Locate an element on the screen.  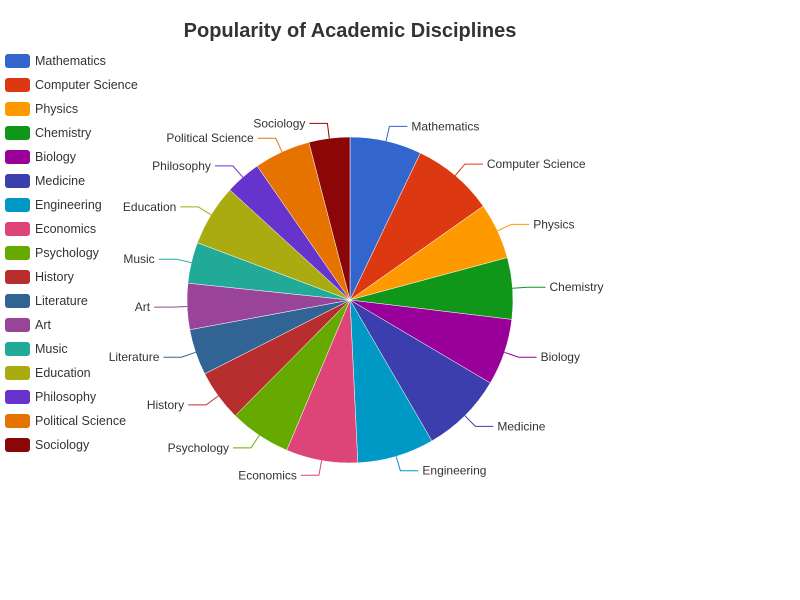
leader-line-education is located at coordinates (196, 211).